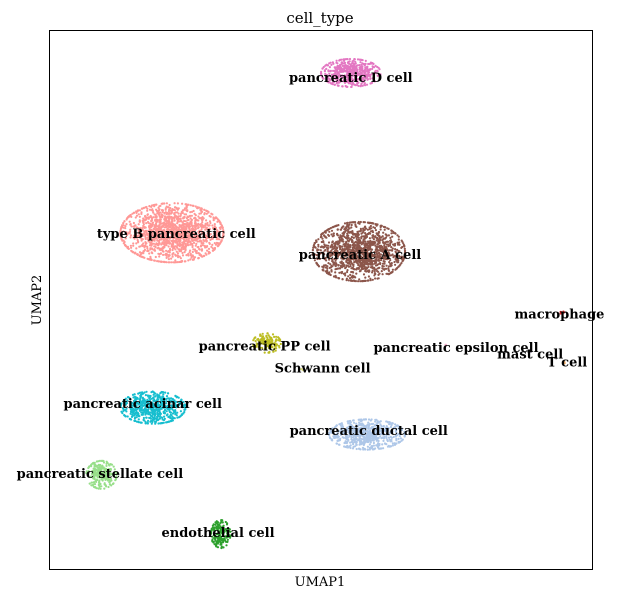 The height and width of the screenshot is (599, 618). What do you see at coordinates (319, 18) in the screenshot?
I see `chart-title: cell_type` at bounding box center [319, 18].